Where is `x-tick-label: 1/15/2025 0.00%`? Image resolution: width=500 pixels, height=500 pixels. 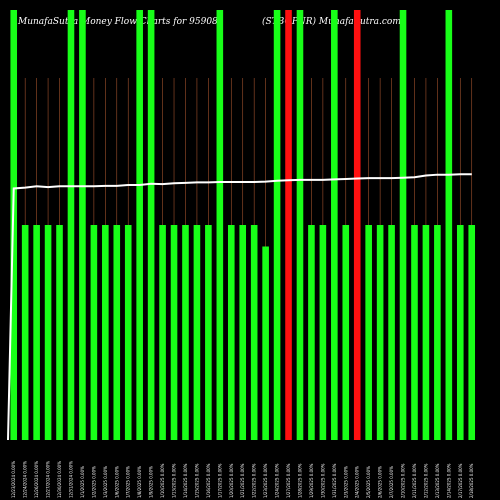 x-tick-label: 1/15/2025 0.00% is located at coordinates (196, 480).